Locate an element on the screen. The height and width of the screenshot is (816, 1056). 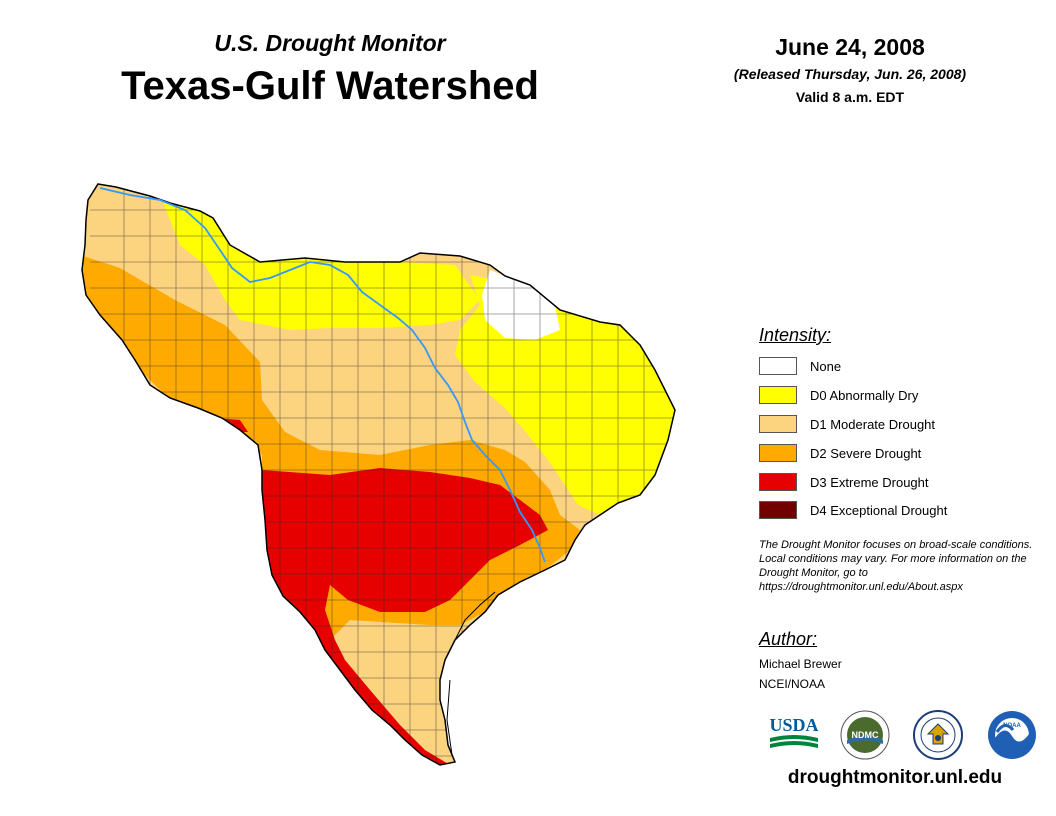
legend-item-d4: D4 Exceptional Drought is located at coordinates (853, 510).